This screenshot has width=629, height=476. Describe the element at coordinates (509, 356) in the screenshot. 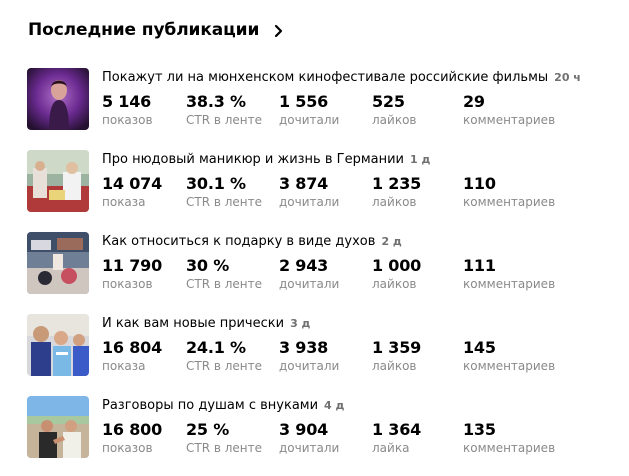

I see `stat-comments: 145 комментариев` at that location.